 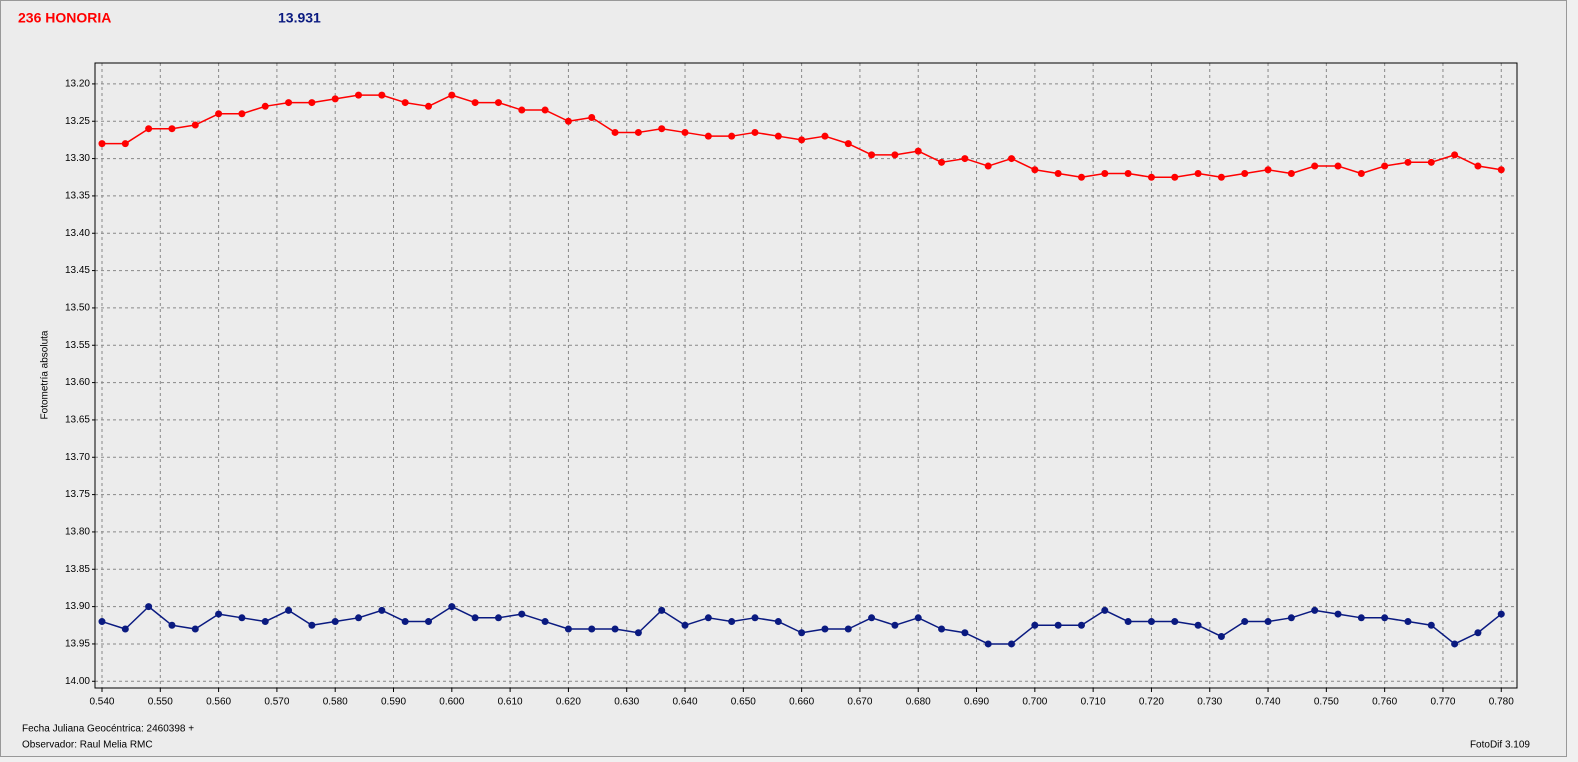 What do you see at coordinates (45, 374) in the screenshot?
I see `y-axis-label: Fotometría absoluta` at bounding box center [45, 374].